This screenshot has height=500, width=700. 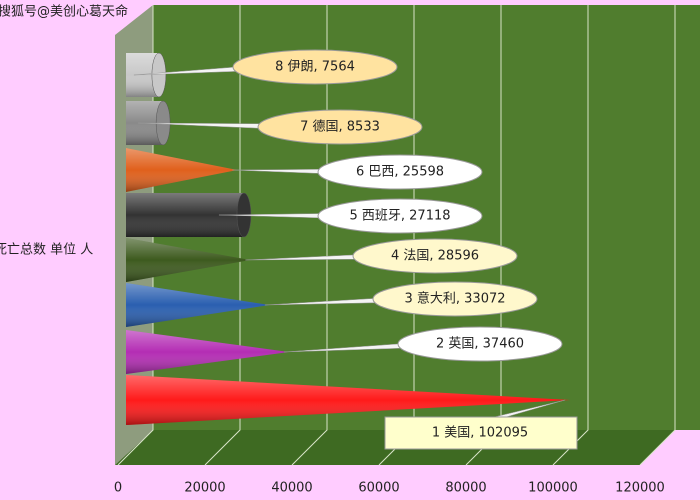 What do you see at coordinates (46, 250) in the screenshot?
I see `axis-title: 死亡总数 单位 人` at bounding box center [46, 250].